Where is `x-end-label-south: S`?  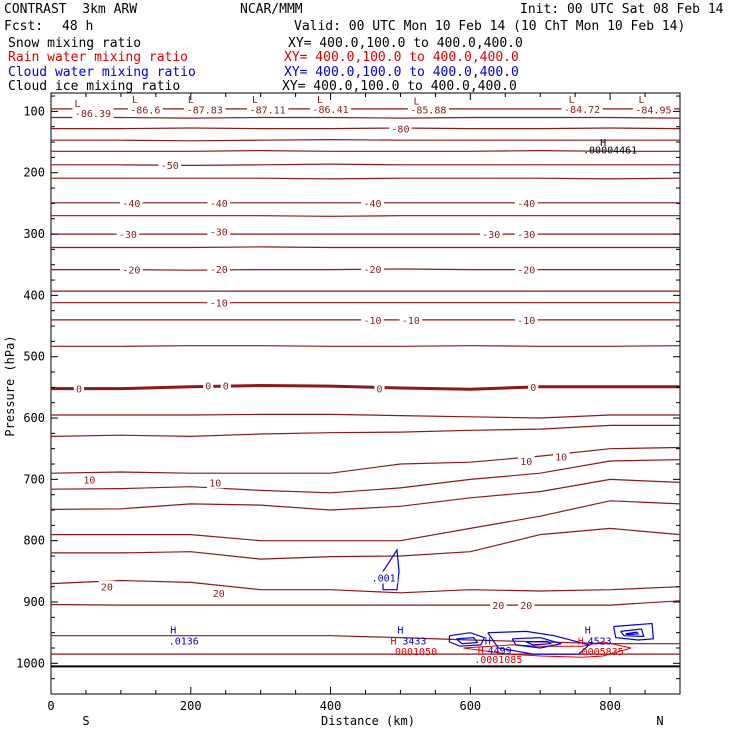
x-end-label-south: S is located at coordinates (85, 721).